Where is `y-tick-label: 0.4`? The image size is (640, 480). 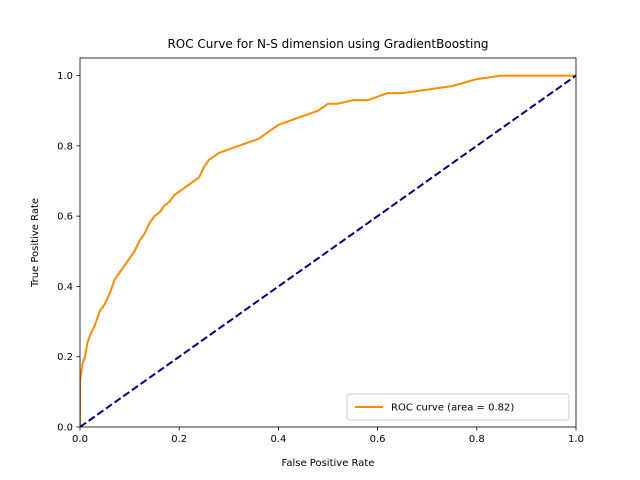
y-tick-label: 0.4 is located at coordinates (65, 287).